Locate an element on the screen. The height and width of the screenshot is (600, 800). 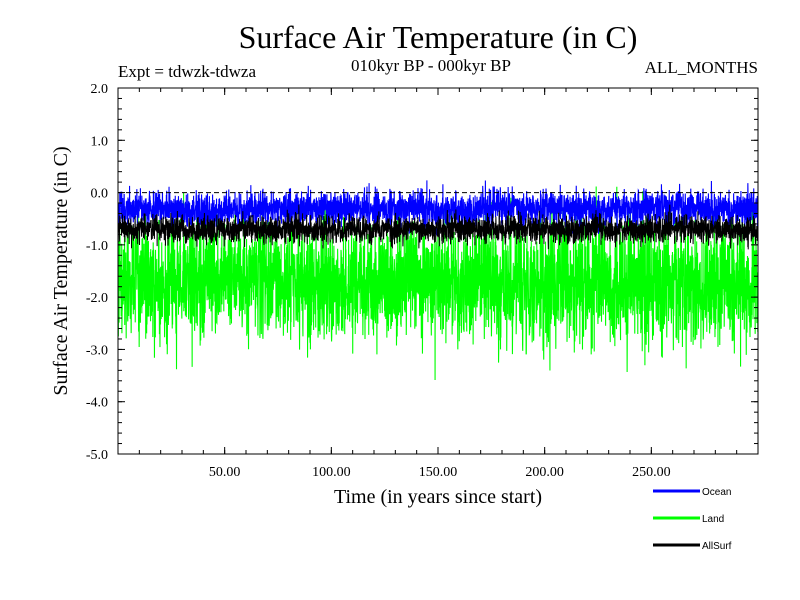
y-axis-label: Surface Air Temperature (in C) is located at coordinates (61, 270).